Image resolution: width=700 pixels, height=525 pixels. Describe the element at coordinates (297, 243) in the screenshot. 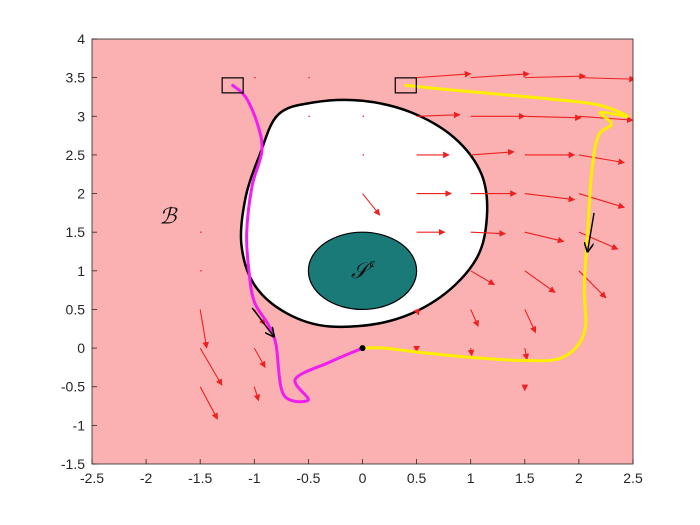

I see `trajectory-magenta` at that location.